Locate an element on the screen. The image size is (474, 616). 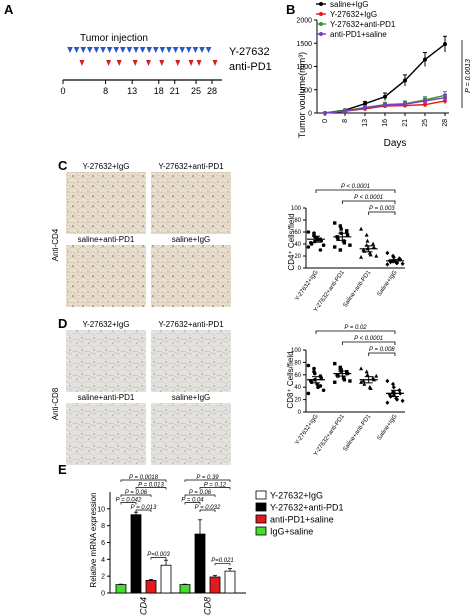
scatter-ytick-label: 20 is located at coordinates (297, 401).